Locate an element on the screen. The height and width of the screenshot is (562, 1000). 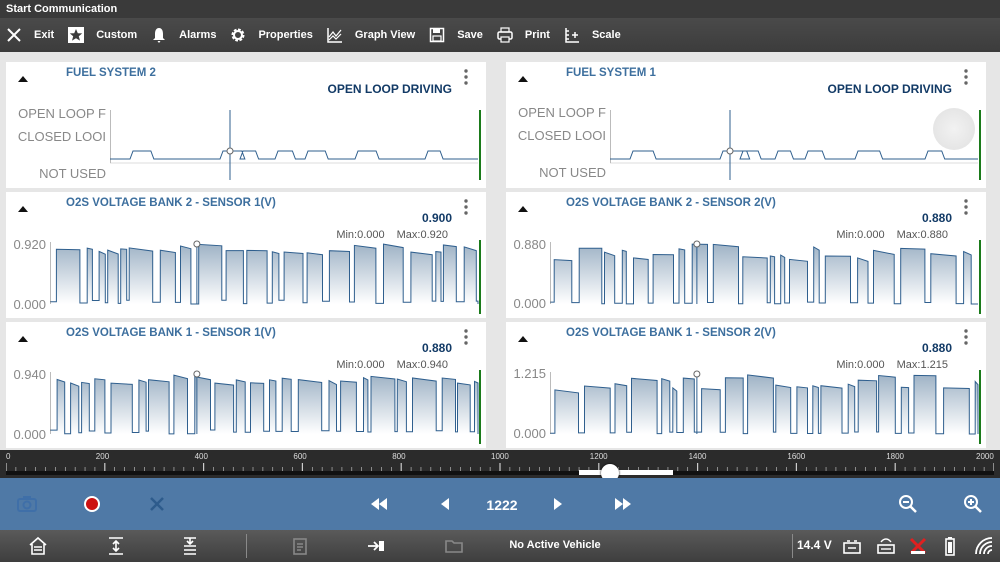
floppy-icon is located at coordinates (437, 35).